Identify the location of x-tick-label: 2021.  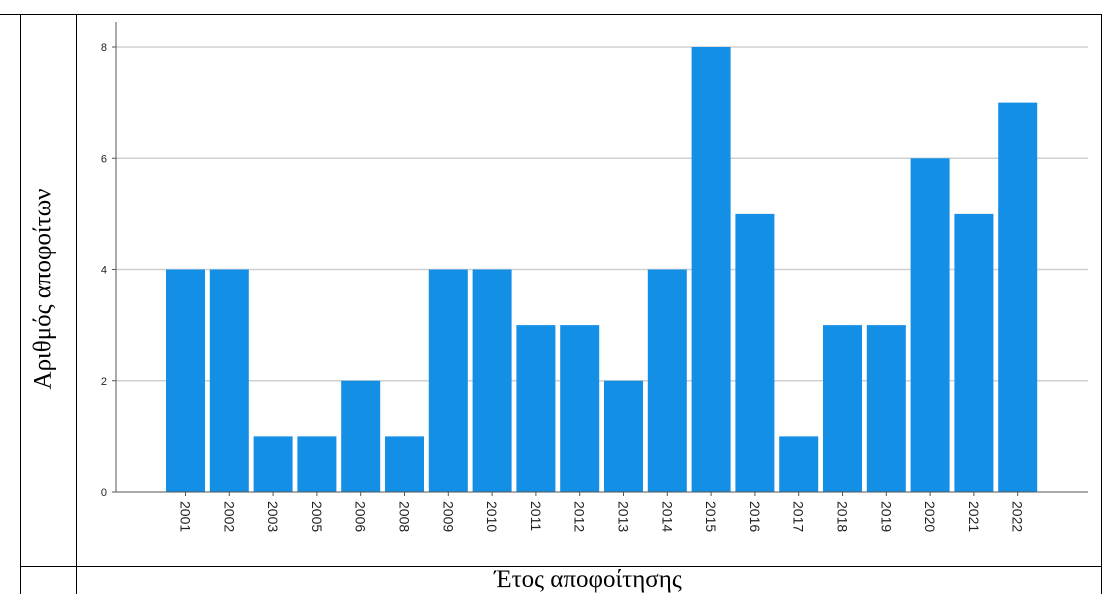
(974, 516).